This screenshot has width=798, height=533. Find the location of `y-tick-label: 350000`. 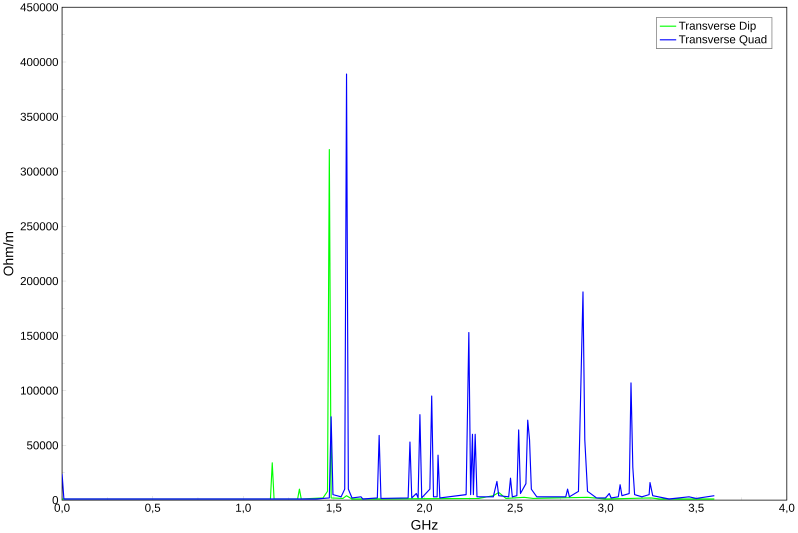

y-tick-label: 350000 is located at coordinates (39, 116).